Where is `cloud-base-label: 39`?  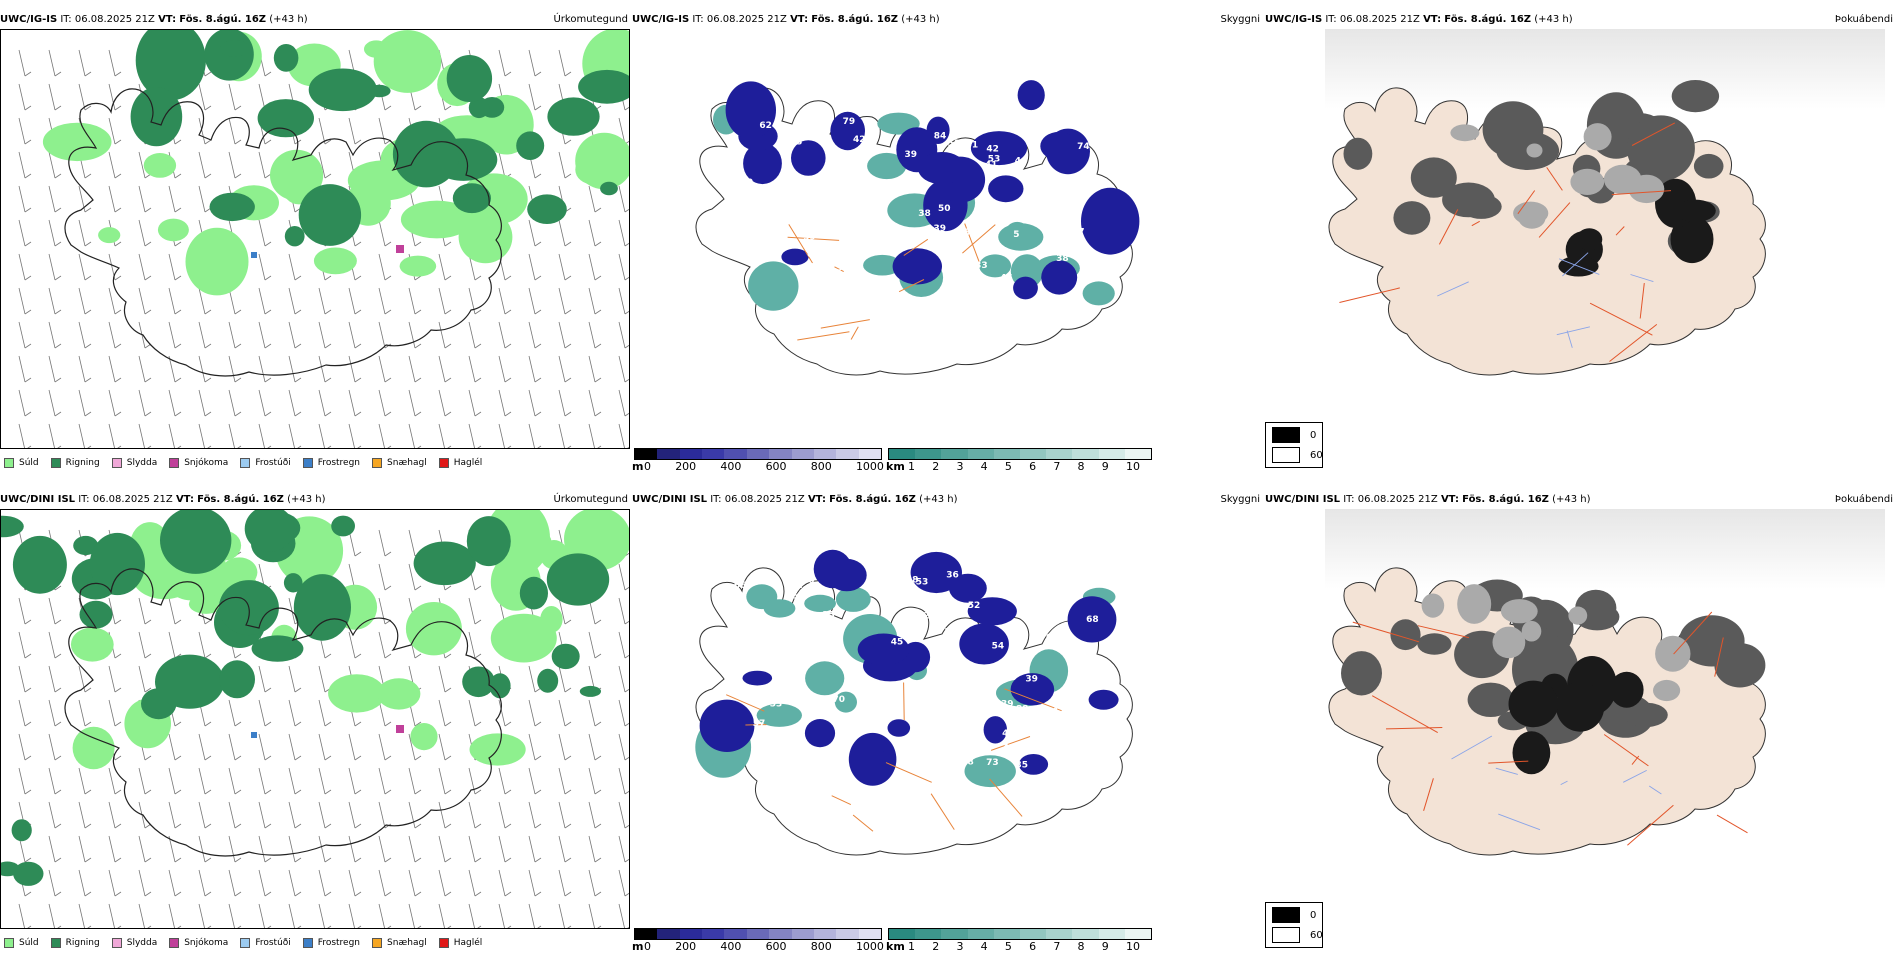
cloud-base-label: 39 is located at coordinates (1031, 679).